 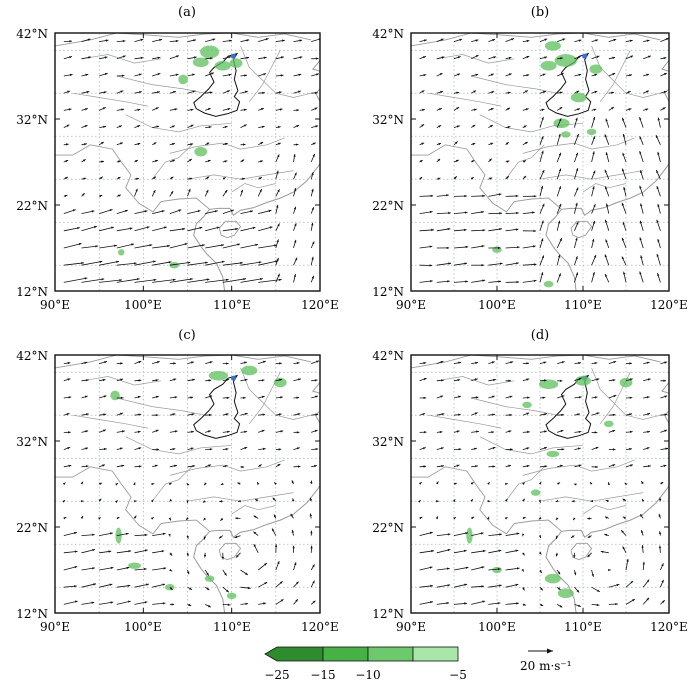 I want to click on x-tick-label: 90°E, so click(x=411, y=305).